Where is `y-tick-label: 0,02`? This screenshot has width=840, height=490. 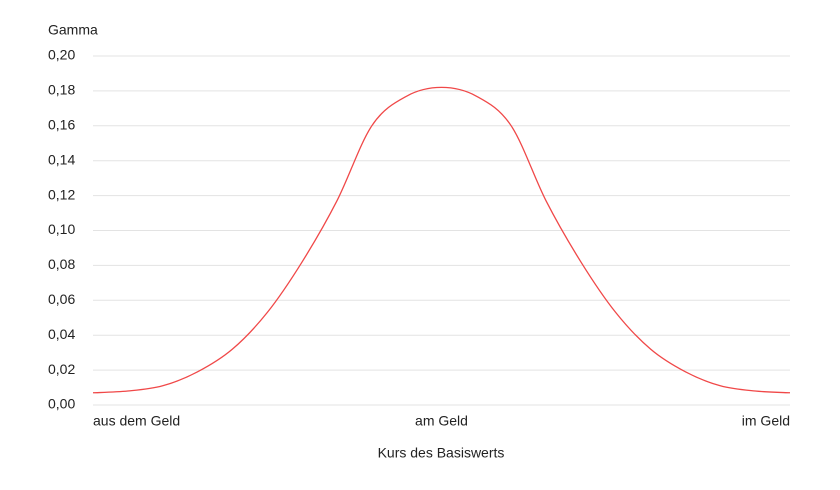
y-tick-label: 0,02 is located at coordinates (61, 369).